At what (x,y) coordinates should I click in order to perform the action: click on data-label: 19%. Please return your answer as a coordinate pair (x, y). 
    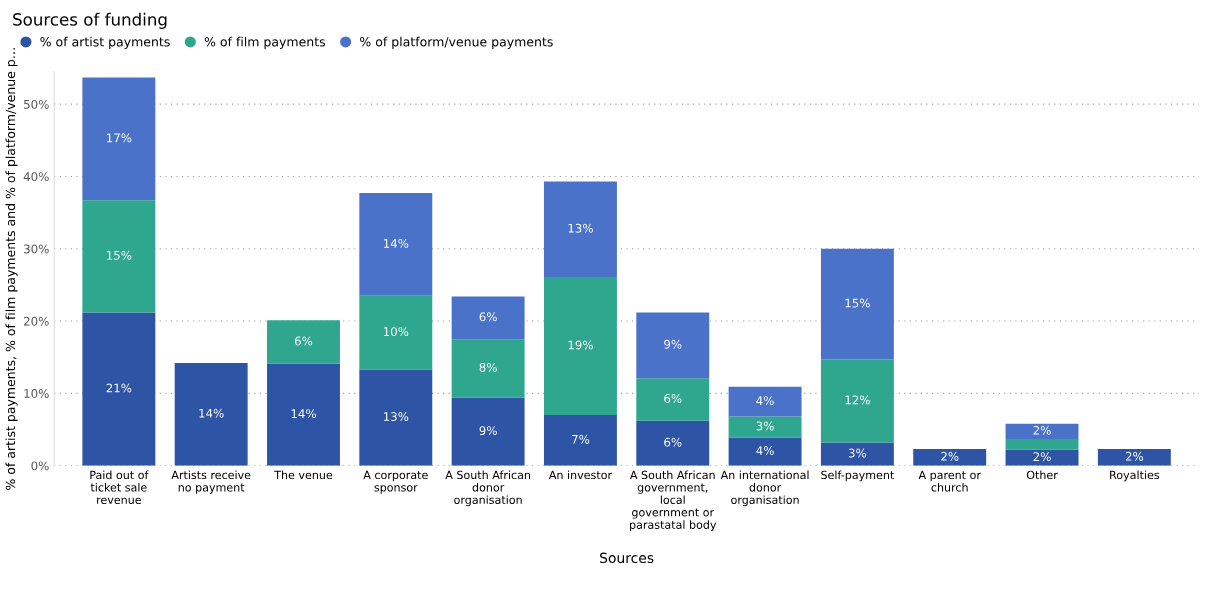
    Looking at the image, I should click on (580, 345).